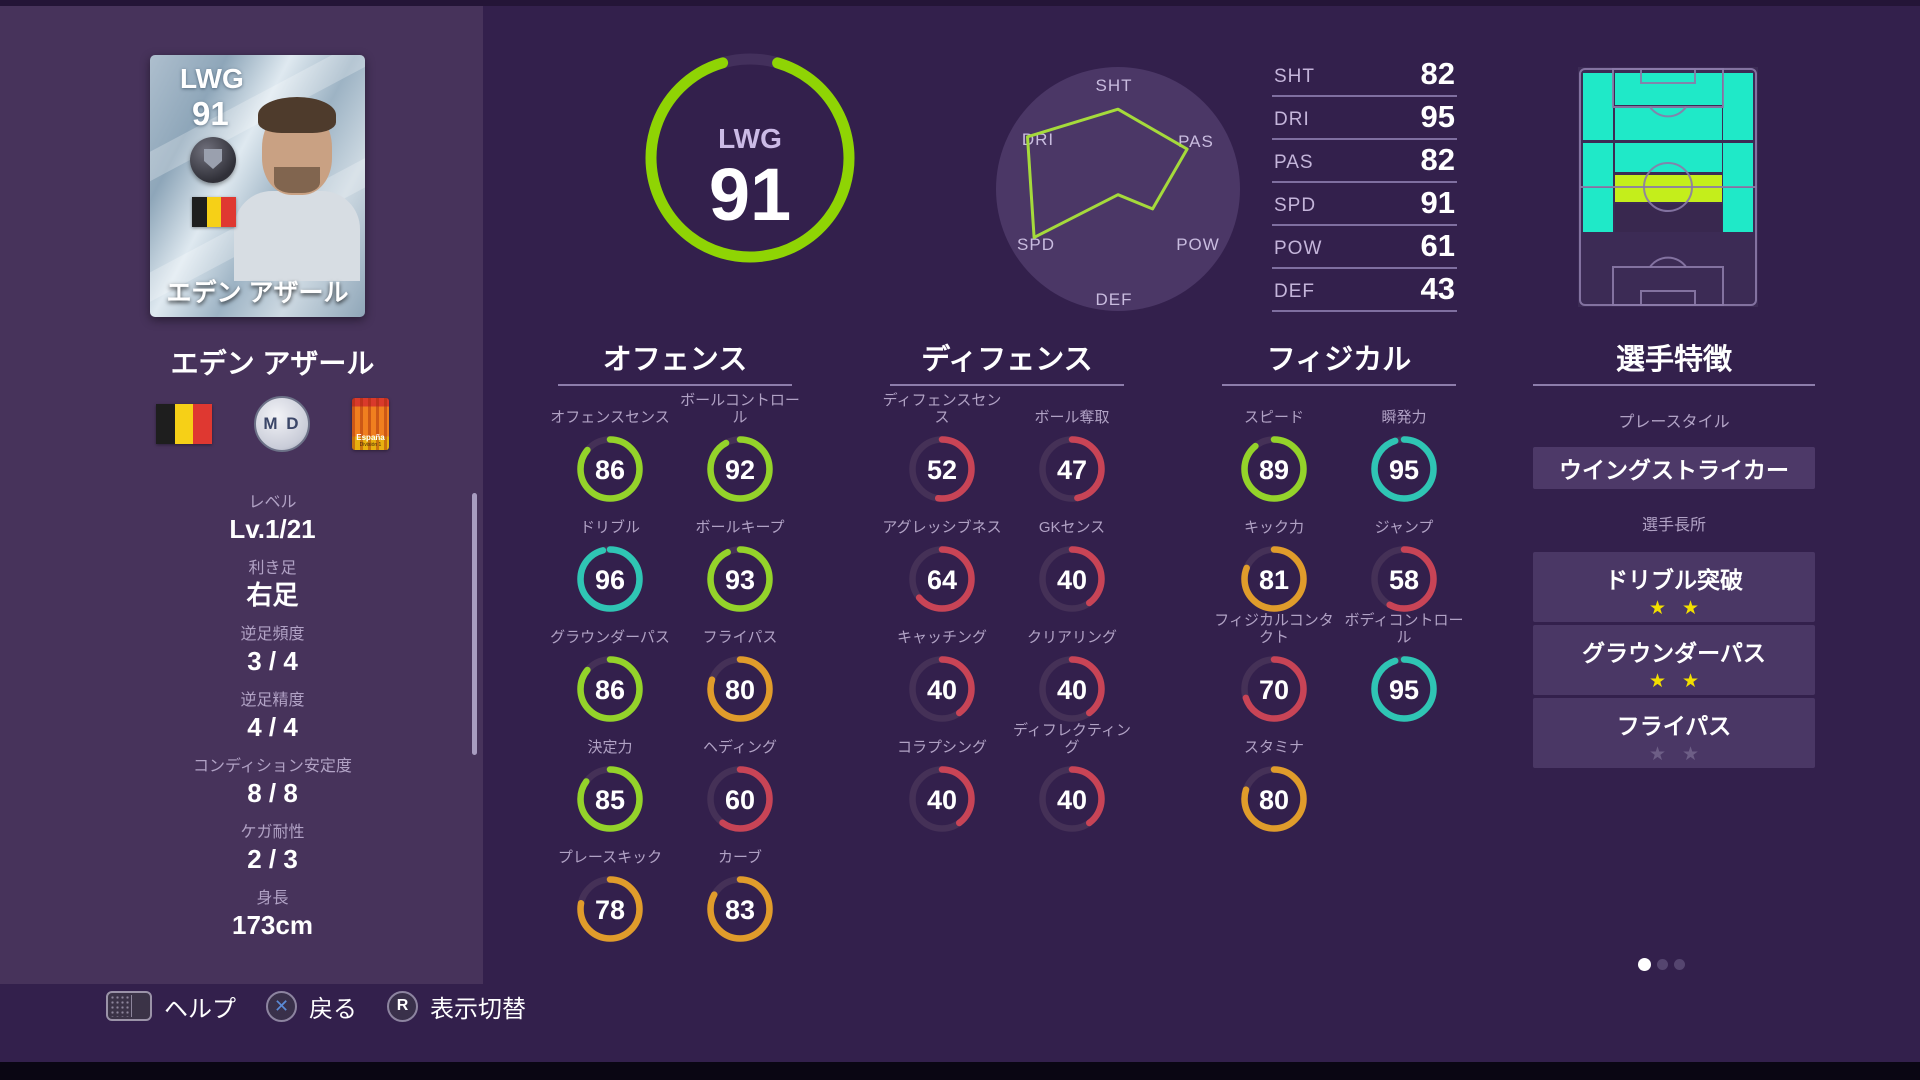 This screenshot has height=1080, width=1920. Describe the element at coordinates (1072, 739) in the screenshot. I see `stat-label: ディフレクティング` at that location.